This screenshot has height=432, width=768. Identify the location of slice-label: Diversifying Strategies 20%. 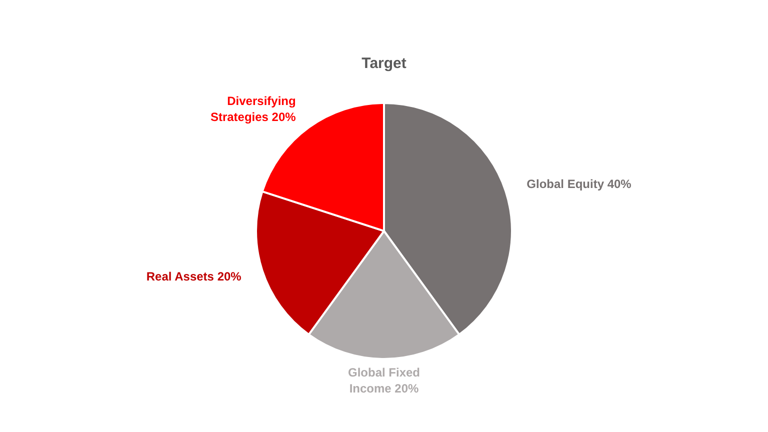
(253, 109).